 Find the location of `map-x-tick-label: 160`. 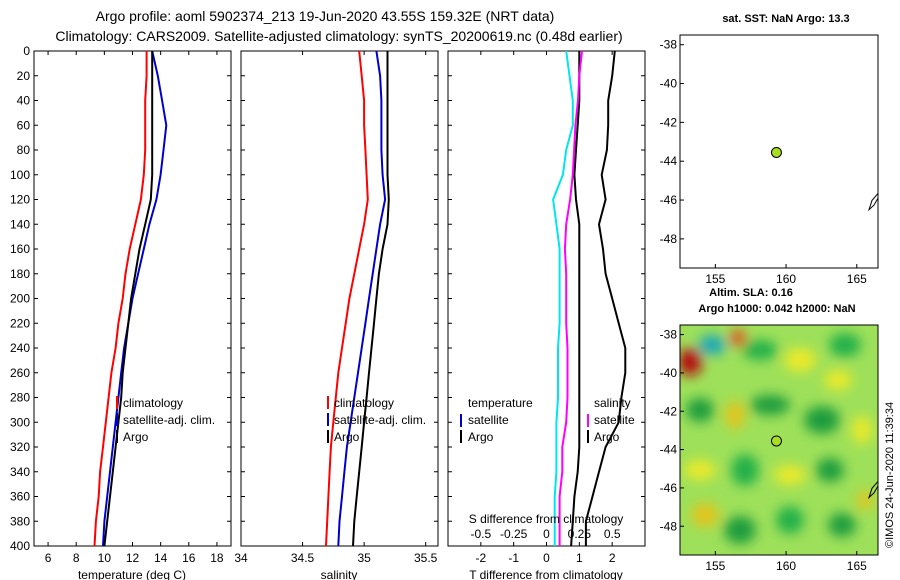

map-x-tick-label: 160 is located at coordinates (786, 279).